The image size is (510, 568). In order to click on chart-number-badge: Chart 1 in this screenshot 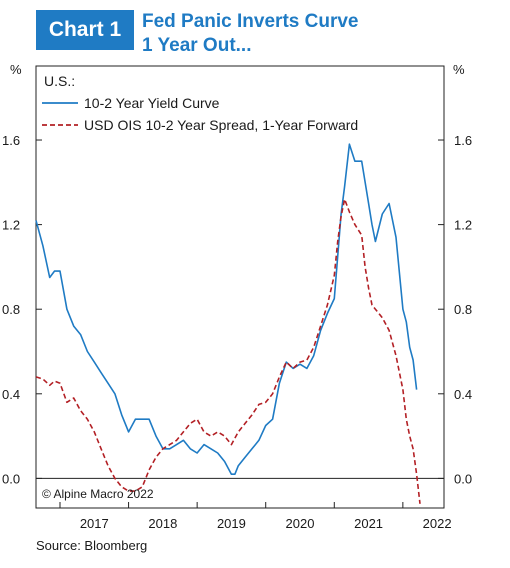, I will do `click(85, 30)`.